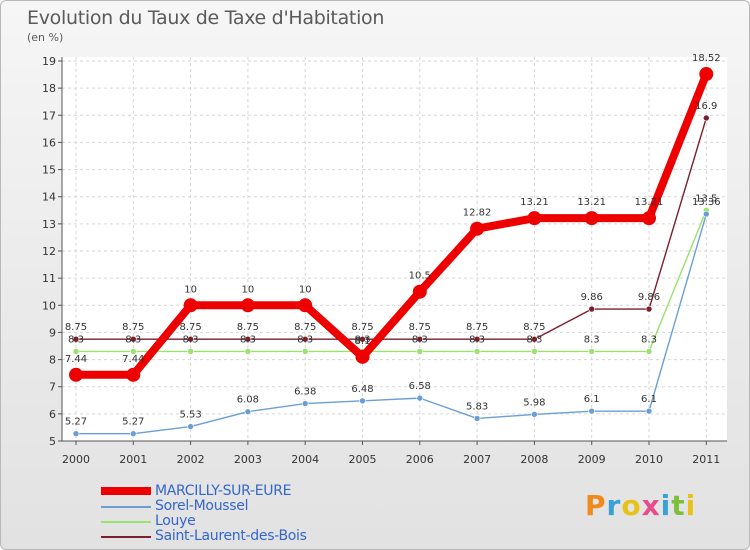  Describe the element at coordinates (592, 351) in the screenshot. I see `point-louye-2009` at that location.